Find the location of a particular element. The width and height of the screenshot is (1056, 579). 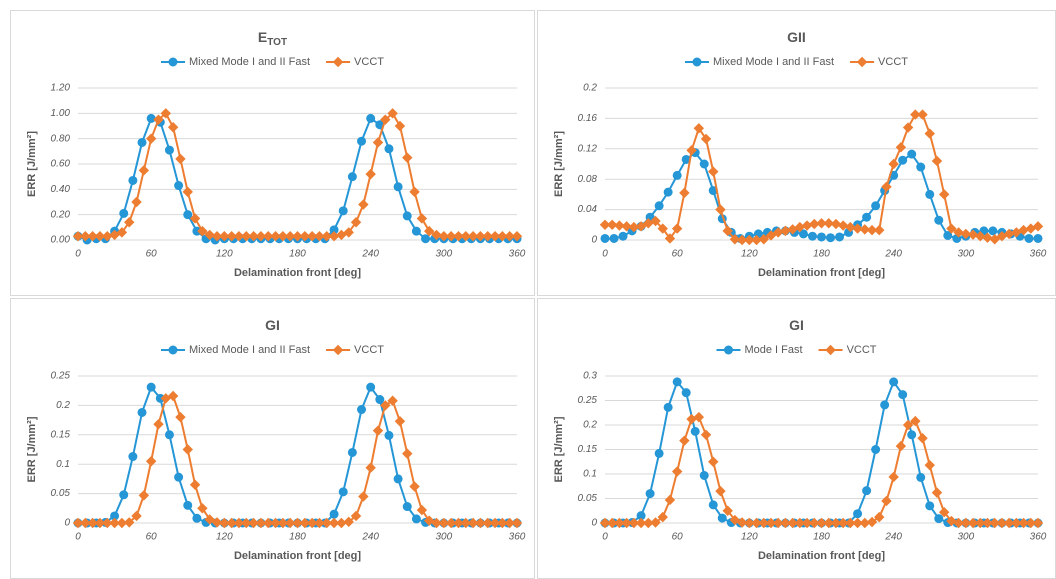

title-main: GI is located at coordinates (272, 325).